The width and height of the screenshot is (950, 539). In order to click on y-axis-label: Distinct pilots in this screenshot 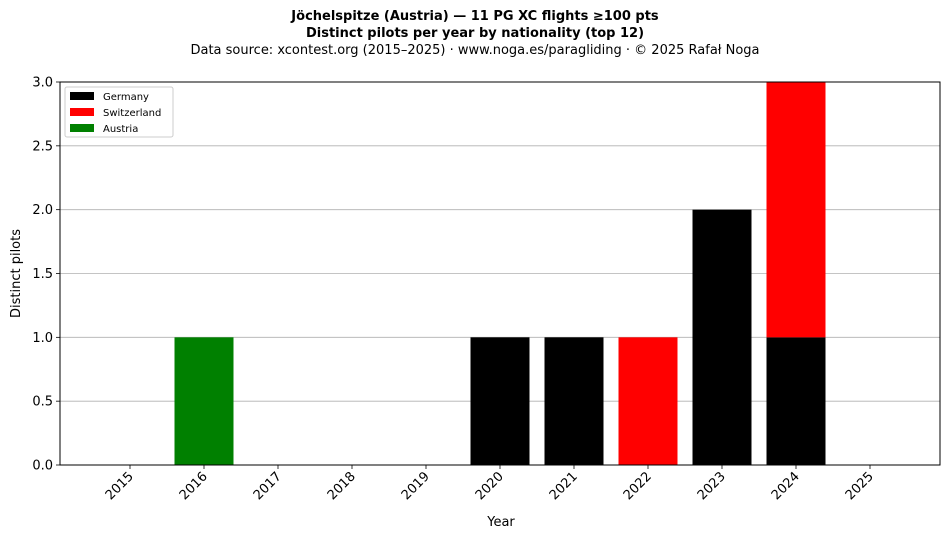, I will do `click(16, 273)`.